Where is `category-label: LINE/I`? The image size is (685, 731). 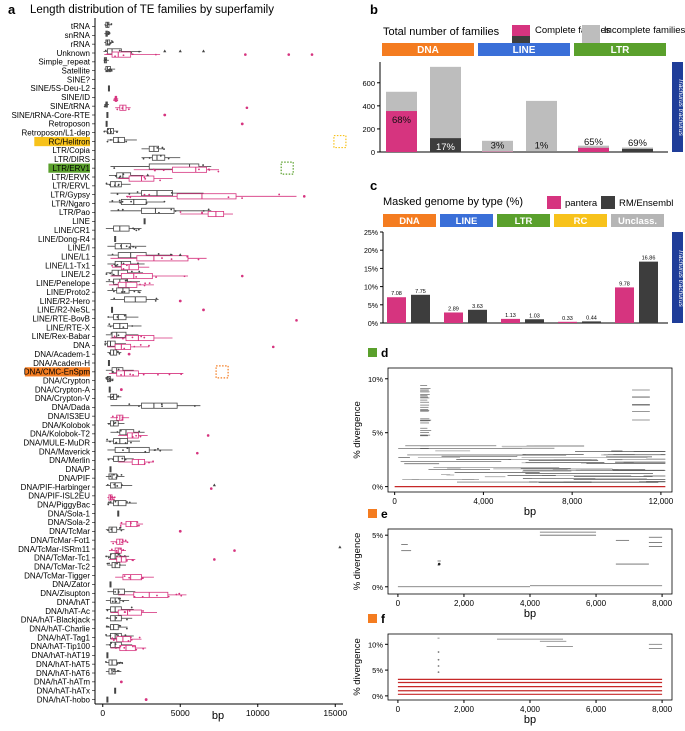
category-label: LINE/I is located at coordinates (79, 248).